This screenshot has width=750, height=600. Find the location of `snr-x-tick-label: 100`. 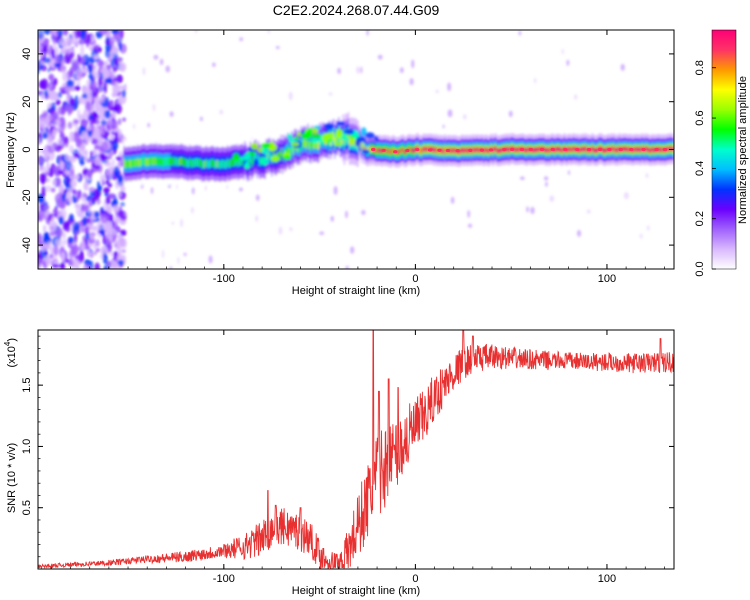

snr-x-tick-label: 100 is located at coordinates (607, 579).